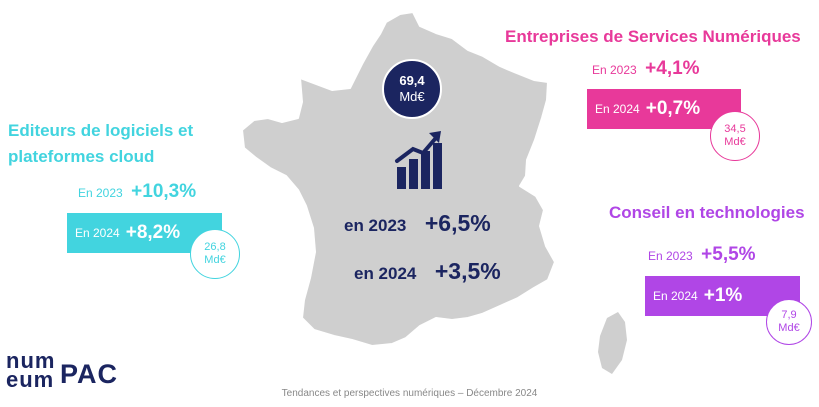 The width and height of the screenshot is (819, 407). Describe the element at coordinates (418, 160) in the screenshot. I see `growth-chart-icon` at that location.